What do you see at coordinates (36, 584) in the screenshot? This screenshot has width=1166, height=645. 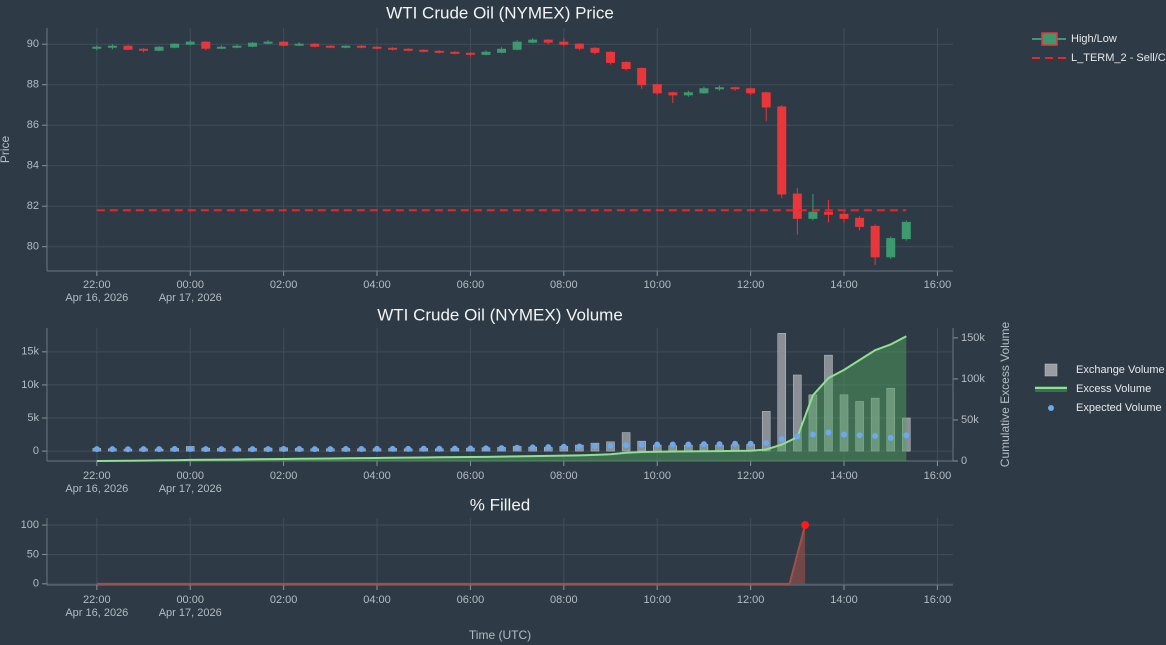 I see `y-tick-label: 0` at bounding box center [36, 584].